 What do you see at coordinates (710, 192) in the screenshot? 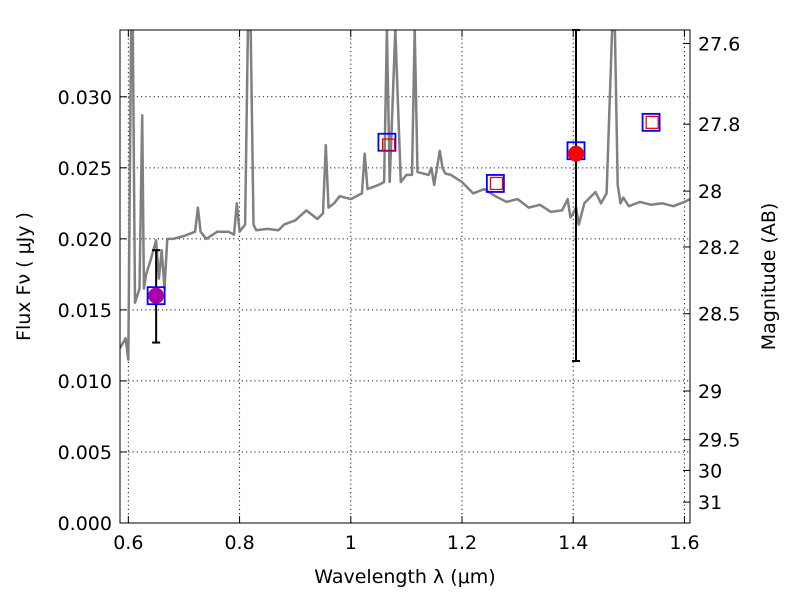
I see `magnitude-tick-label: 28` at bounding box center [710, 192].